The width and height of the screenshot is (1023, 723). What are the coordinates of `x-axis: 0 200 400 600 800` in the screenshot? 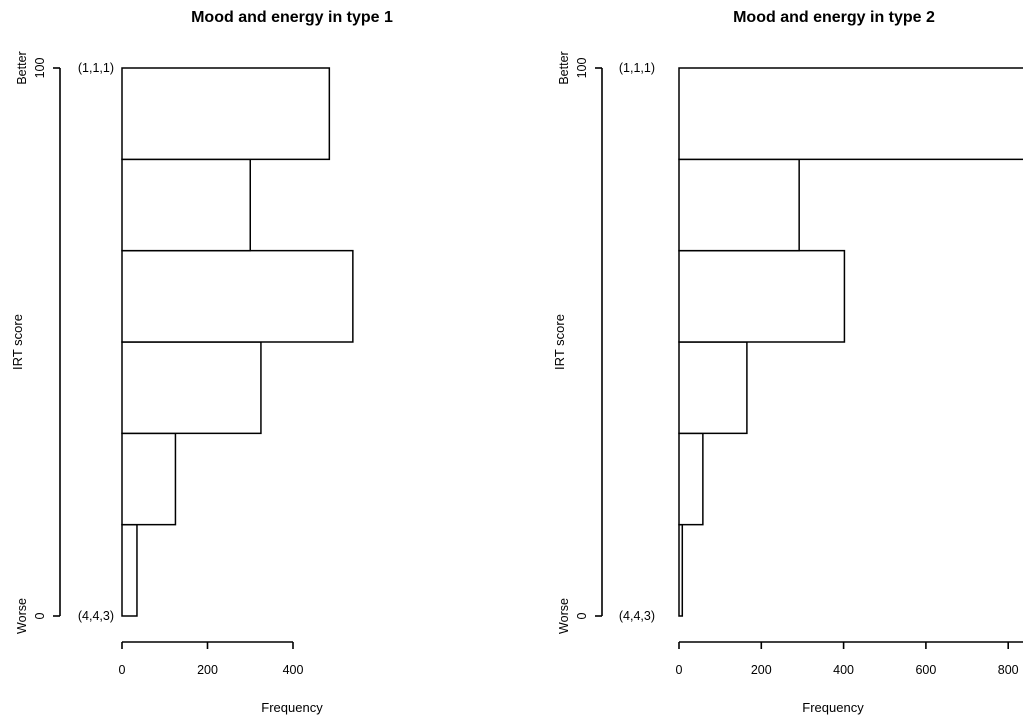 It's located at (849, 659).